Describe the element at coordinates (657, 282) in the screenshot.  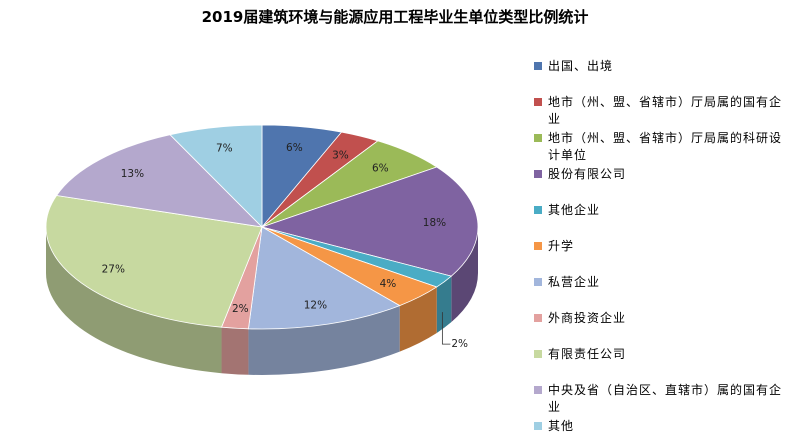
I see `legend-item: 私营企业` at that location.